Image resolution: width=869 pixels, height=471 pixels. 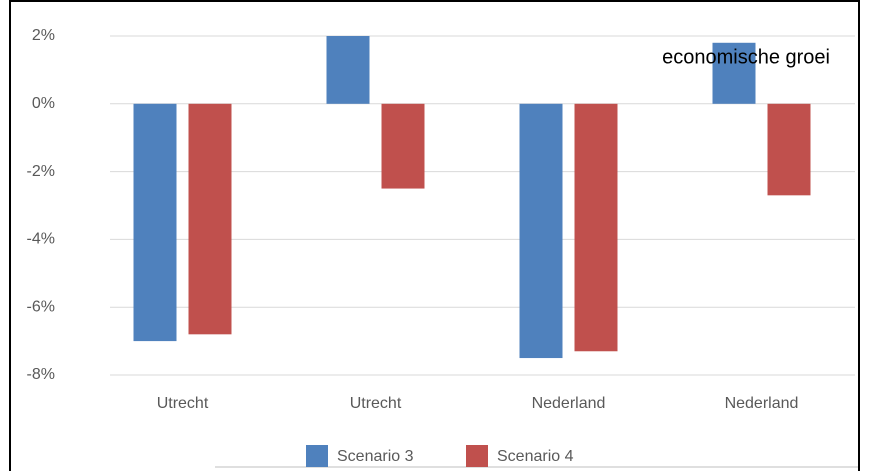 I want to click on y-tick-label: -6%, so click(x=41, y=306).